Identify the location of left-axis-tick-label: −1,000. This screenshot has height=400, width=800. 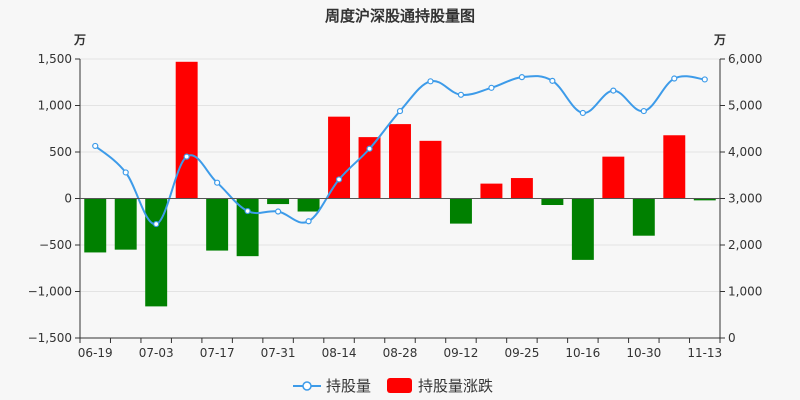
(50, 292).